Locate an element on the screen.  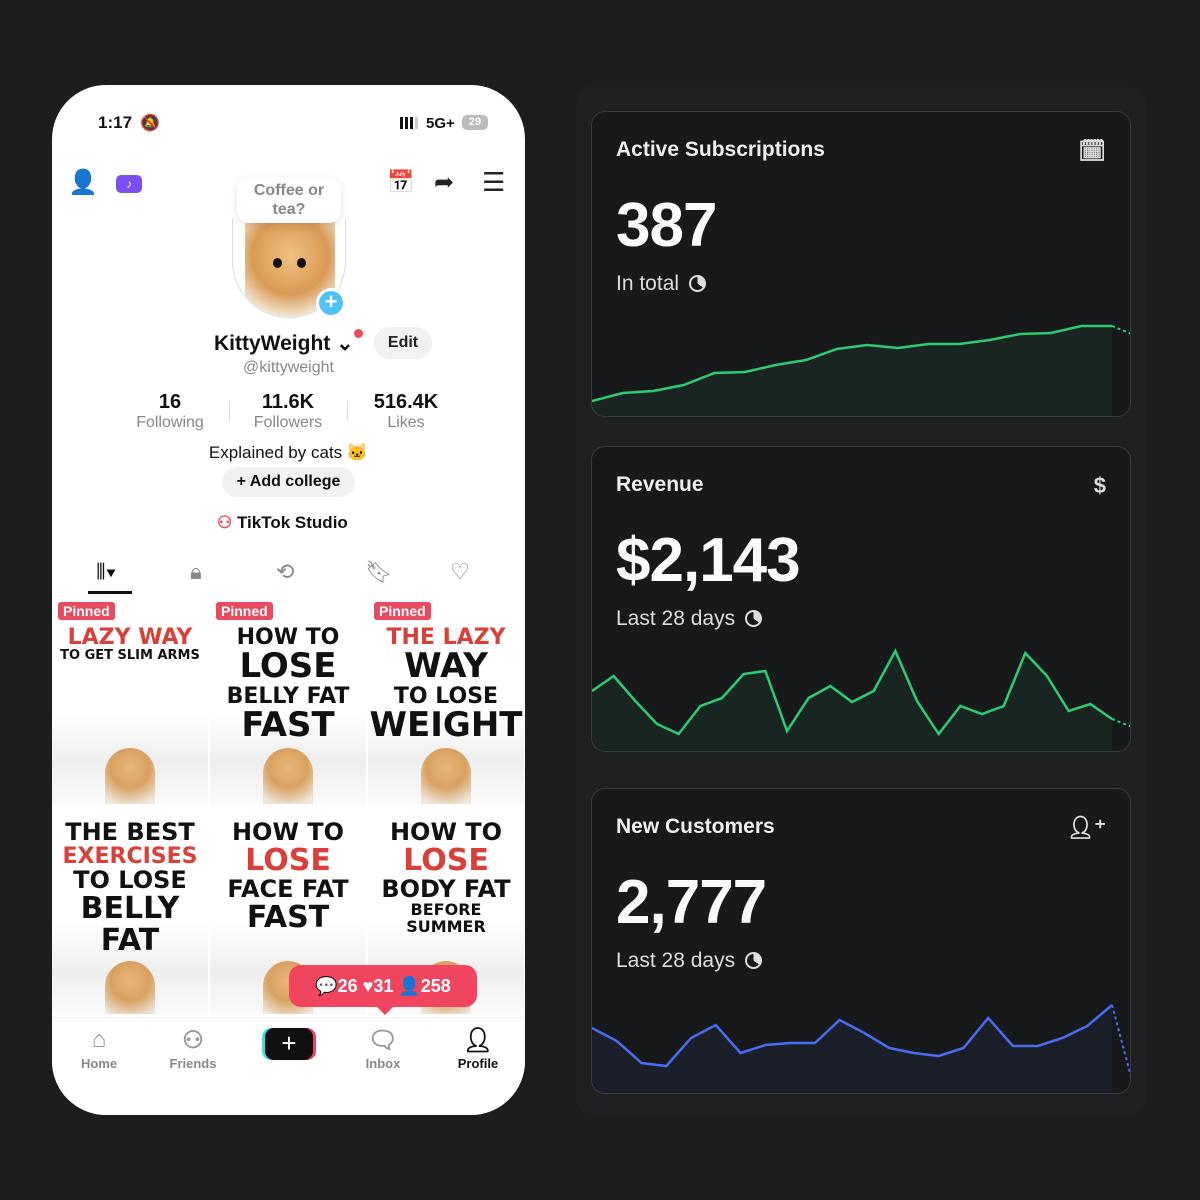
add-avatar-button: + is located at coordinates (331, 303).